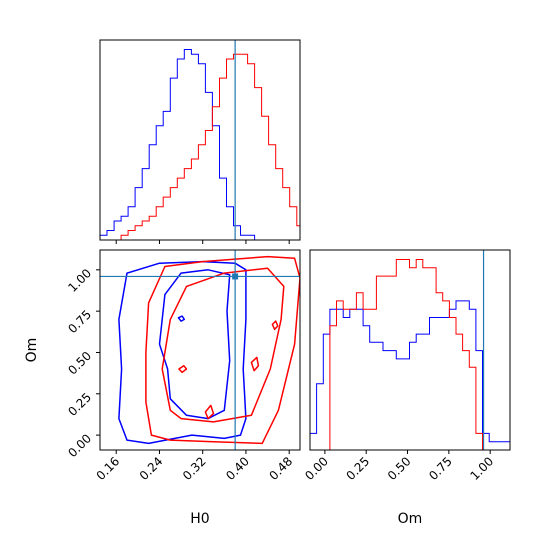 This screenshot has width=550, height=550. I want to click on om-histogram-frame, so click(410, 350).